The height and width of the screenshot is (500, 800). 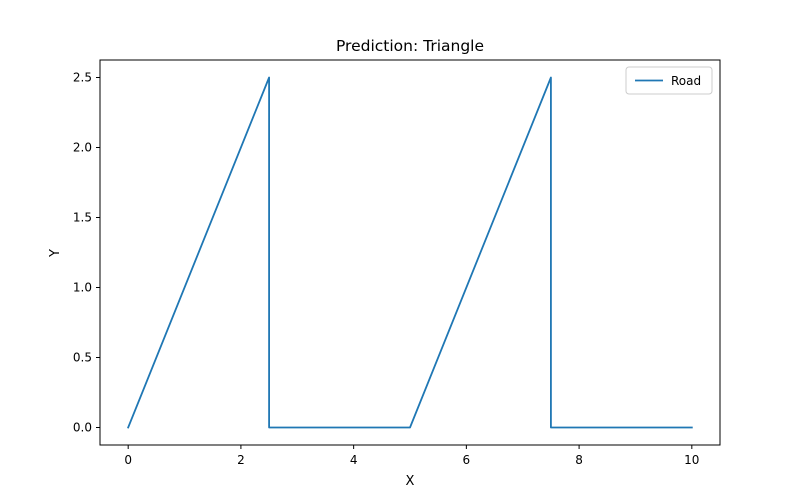 What do you see at coordinates (55, 253) in the screenshot?
I see `y-axis-label: Y` at bounding box center [55, 253].